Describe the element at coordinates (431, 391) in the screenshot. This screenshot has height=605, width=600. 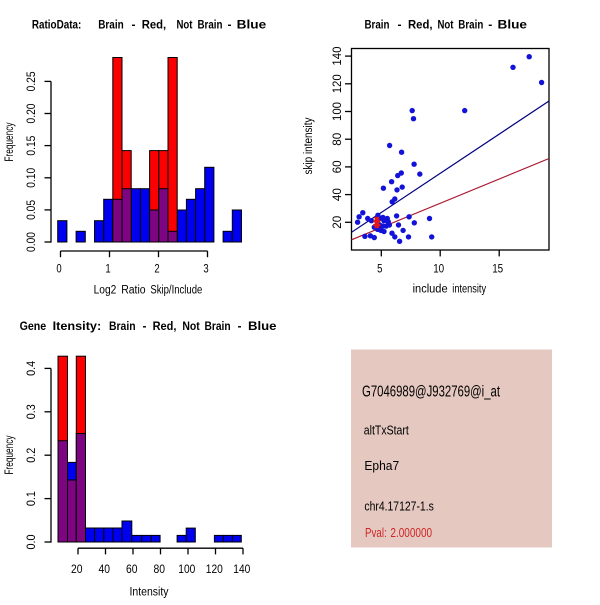
I see `svg-text: G7046989@J932769@i_at` at that location.